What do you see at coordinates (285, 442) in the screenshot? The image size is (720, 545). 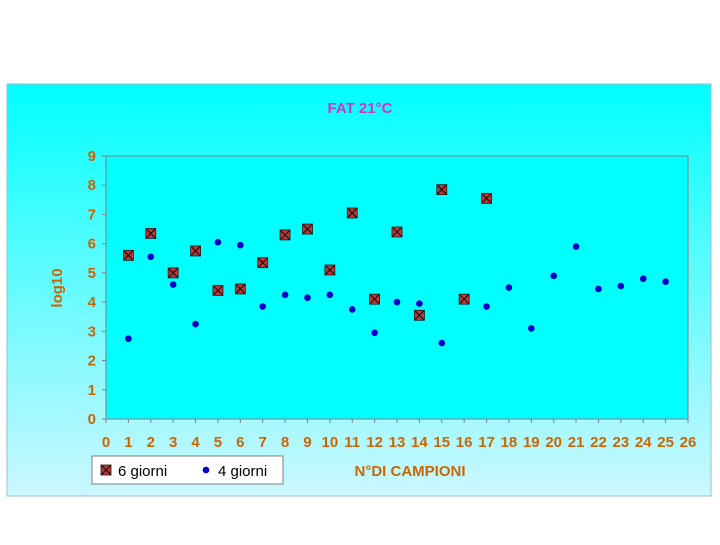 I see `x-tick-label: 8` at bounding box center [285, 442].